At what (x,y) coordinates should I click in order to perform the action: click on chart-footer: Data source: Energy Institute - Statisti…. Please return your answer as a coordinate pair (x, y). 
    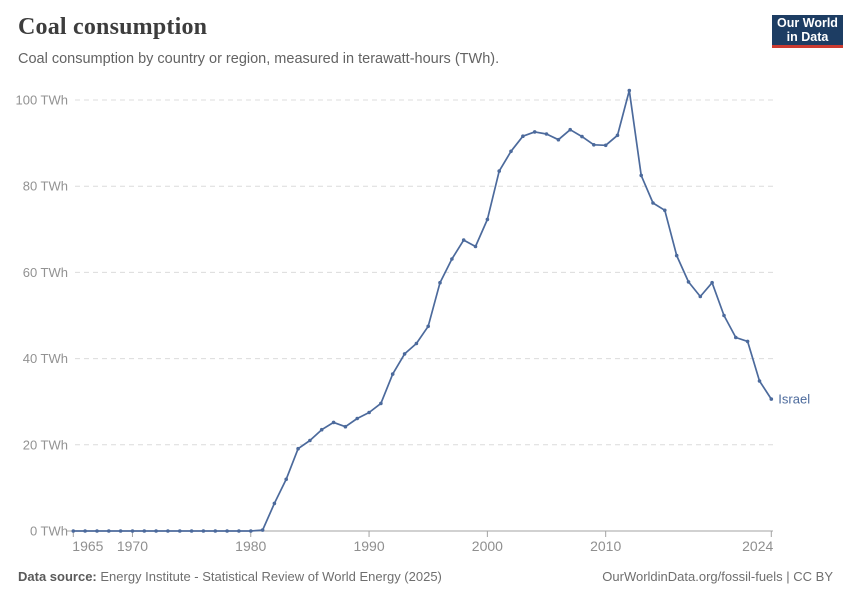
    Looking at the image, I should click on (425, 576).